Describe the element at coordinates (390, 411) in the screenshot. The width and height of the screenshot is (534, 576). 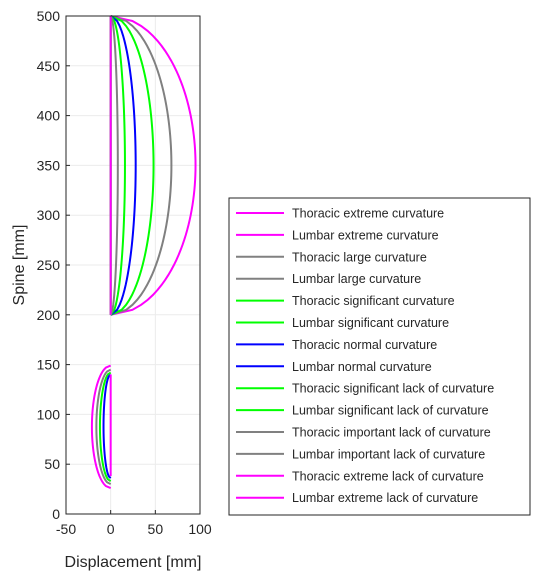
I see `legend-entry-9: Lumbar significant lack of curvature` at that location.